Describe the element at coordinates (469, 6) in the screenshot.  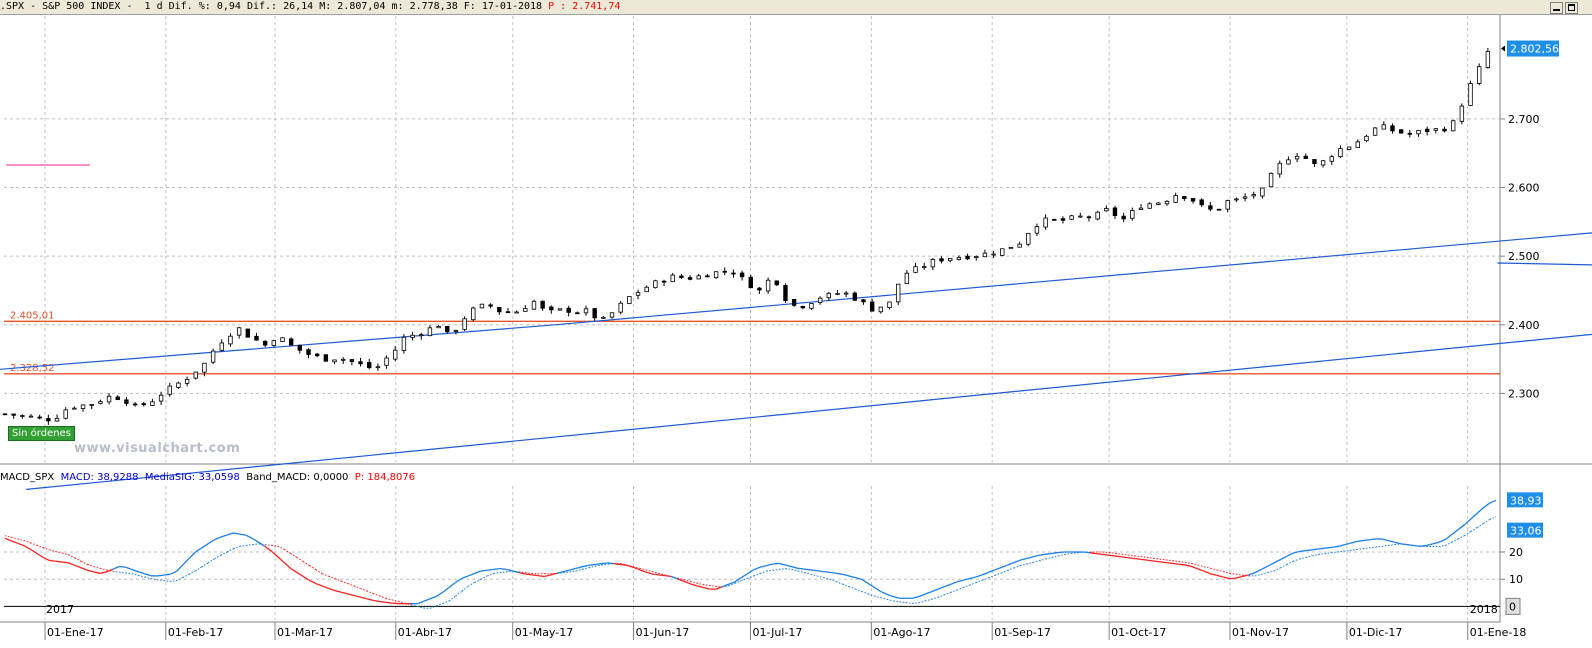
I see `date-label: F:` at that location.